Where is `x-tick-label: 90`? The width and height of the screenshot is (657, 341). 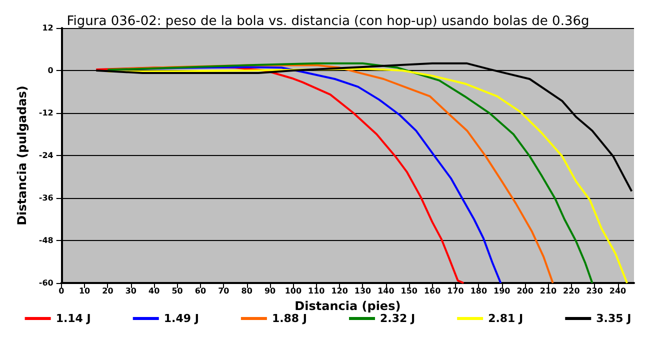
x-tick-label: 90 is located at coordinates (270, 291).